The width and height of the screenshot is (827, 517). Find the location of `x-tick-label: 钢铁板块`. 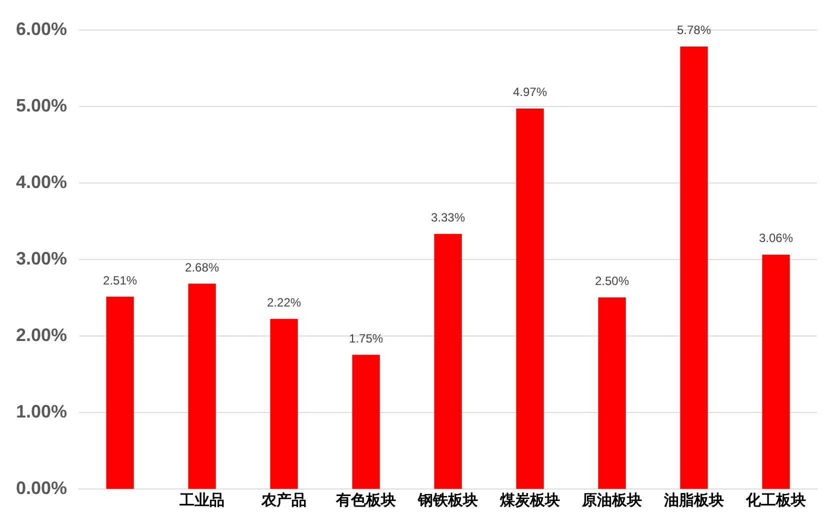

x-tick-label: 钢铁板块 is located at coordinates (447, 501).